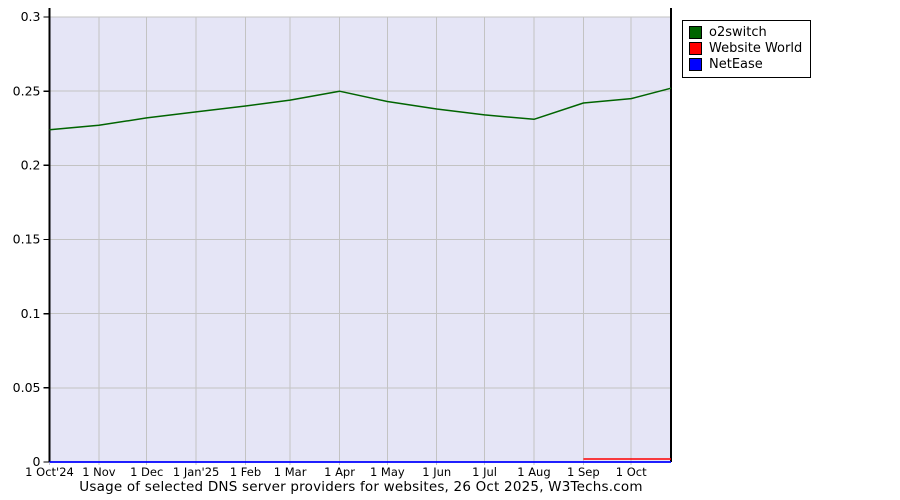 This screenshot has height=500, width=900. I want to click on legend-label: NetEase, so click(736, 64).